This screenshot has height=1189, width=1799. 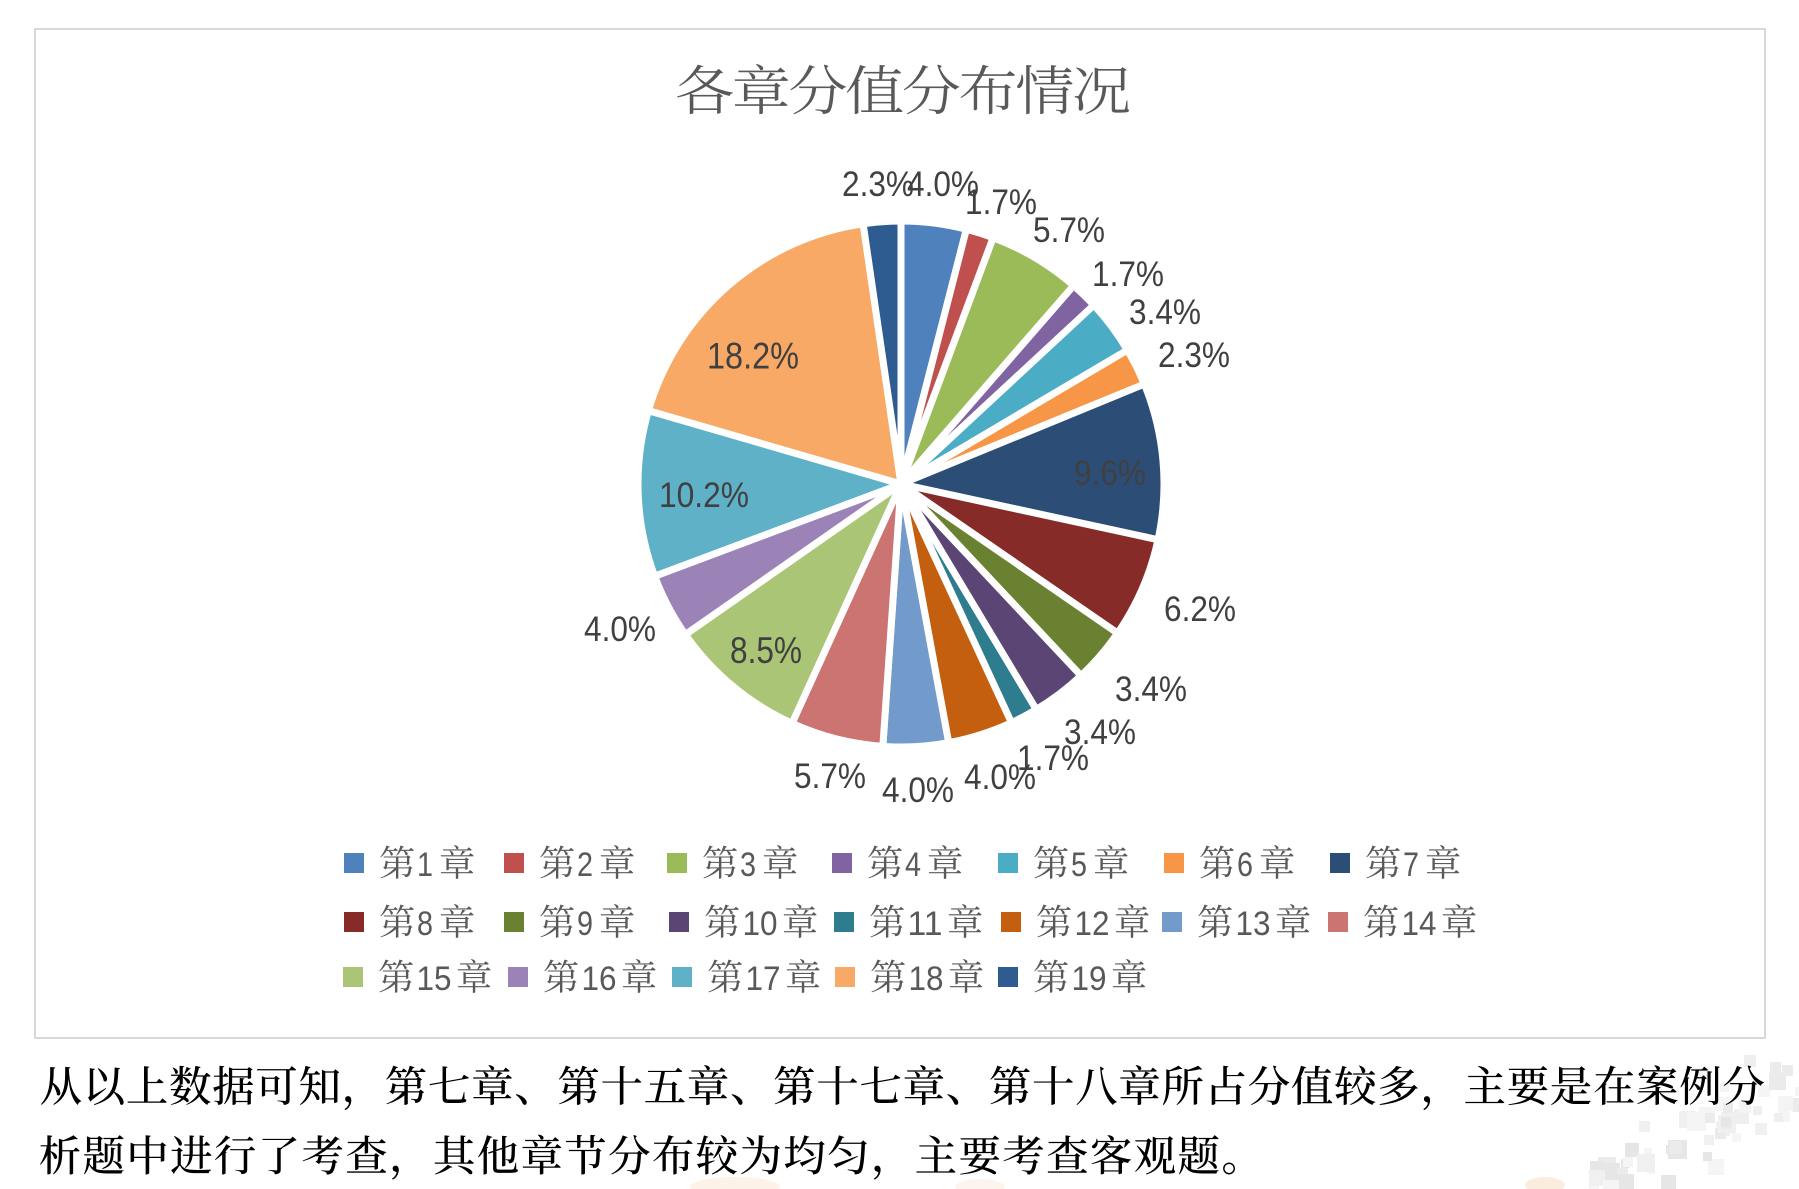 What do you see at coordinates (1092, 924) in the screenshot?
I see `svg-text: 12` at bounding box center [1092, 924].